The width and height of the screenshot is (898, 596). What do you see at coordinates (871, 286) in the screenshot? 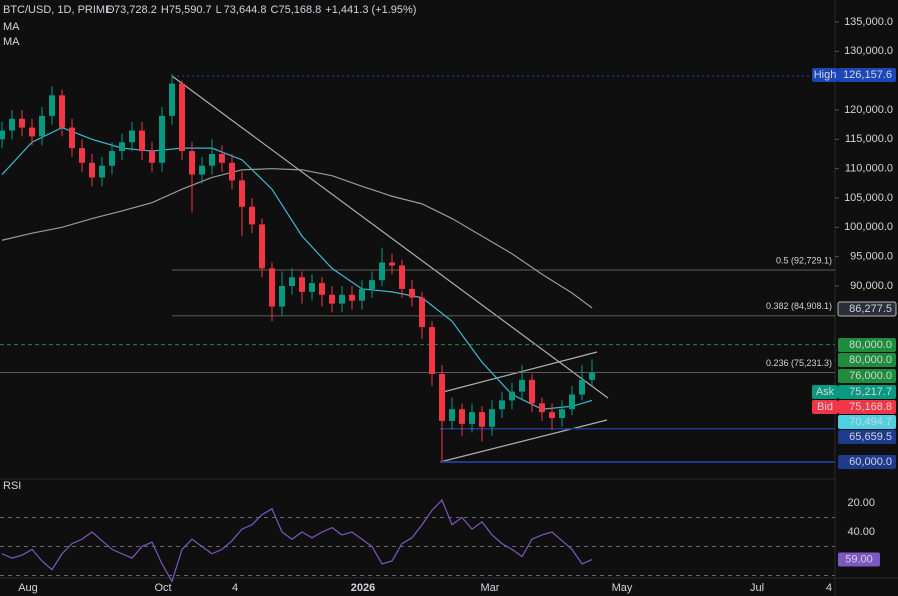
I see `y-tick-label: 90,000.0` at bounding box center [871, 286].